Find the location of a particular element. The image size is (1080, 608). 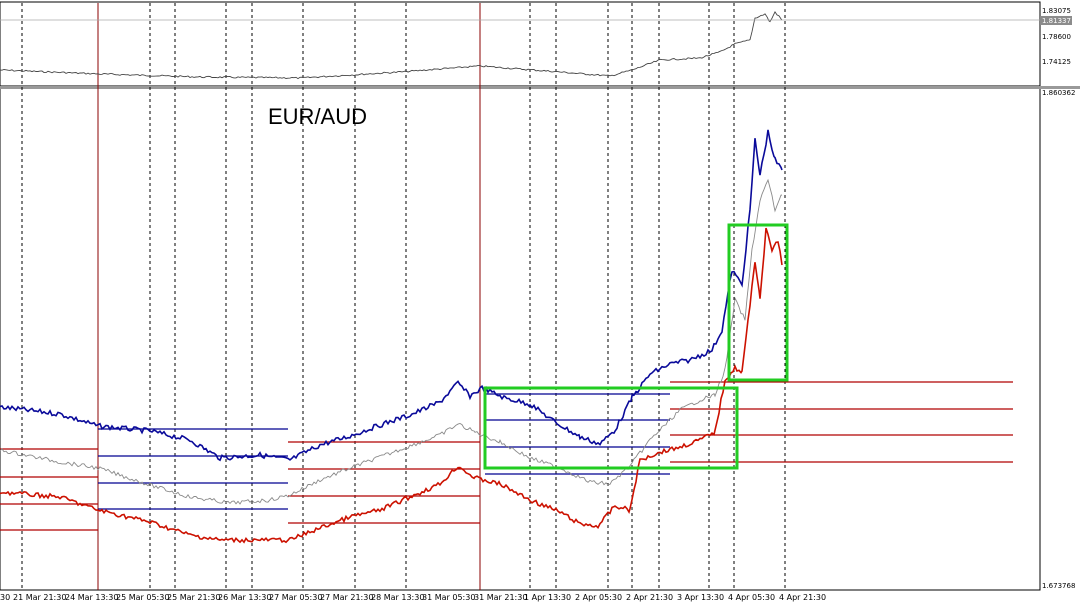

main-y-top-label: 1.860362 is located at coordinates (1058, 93).